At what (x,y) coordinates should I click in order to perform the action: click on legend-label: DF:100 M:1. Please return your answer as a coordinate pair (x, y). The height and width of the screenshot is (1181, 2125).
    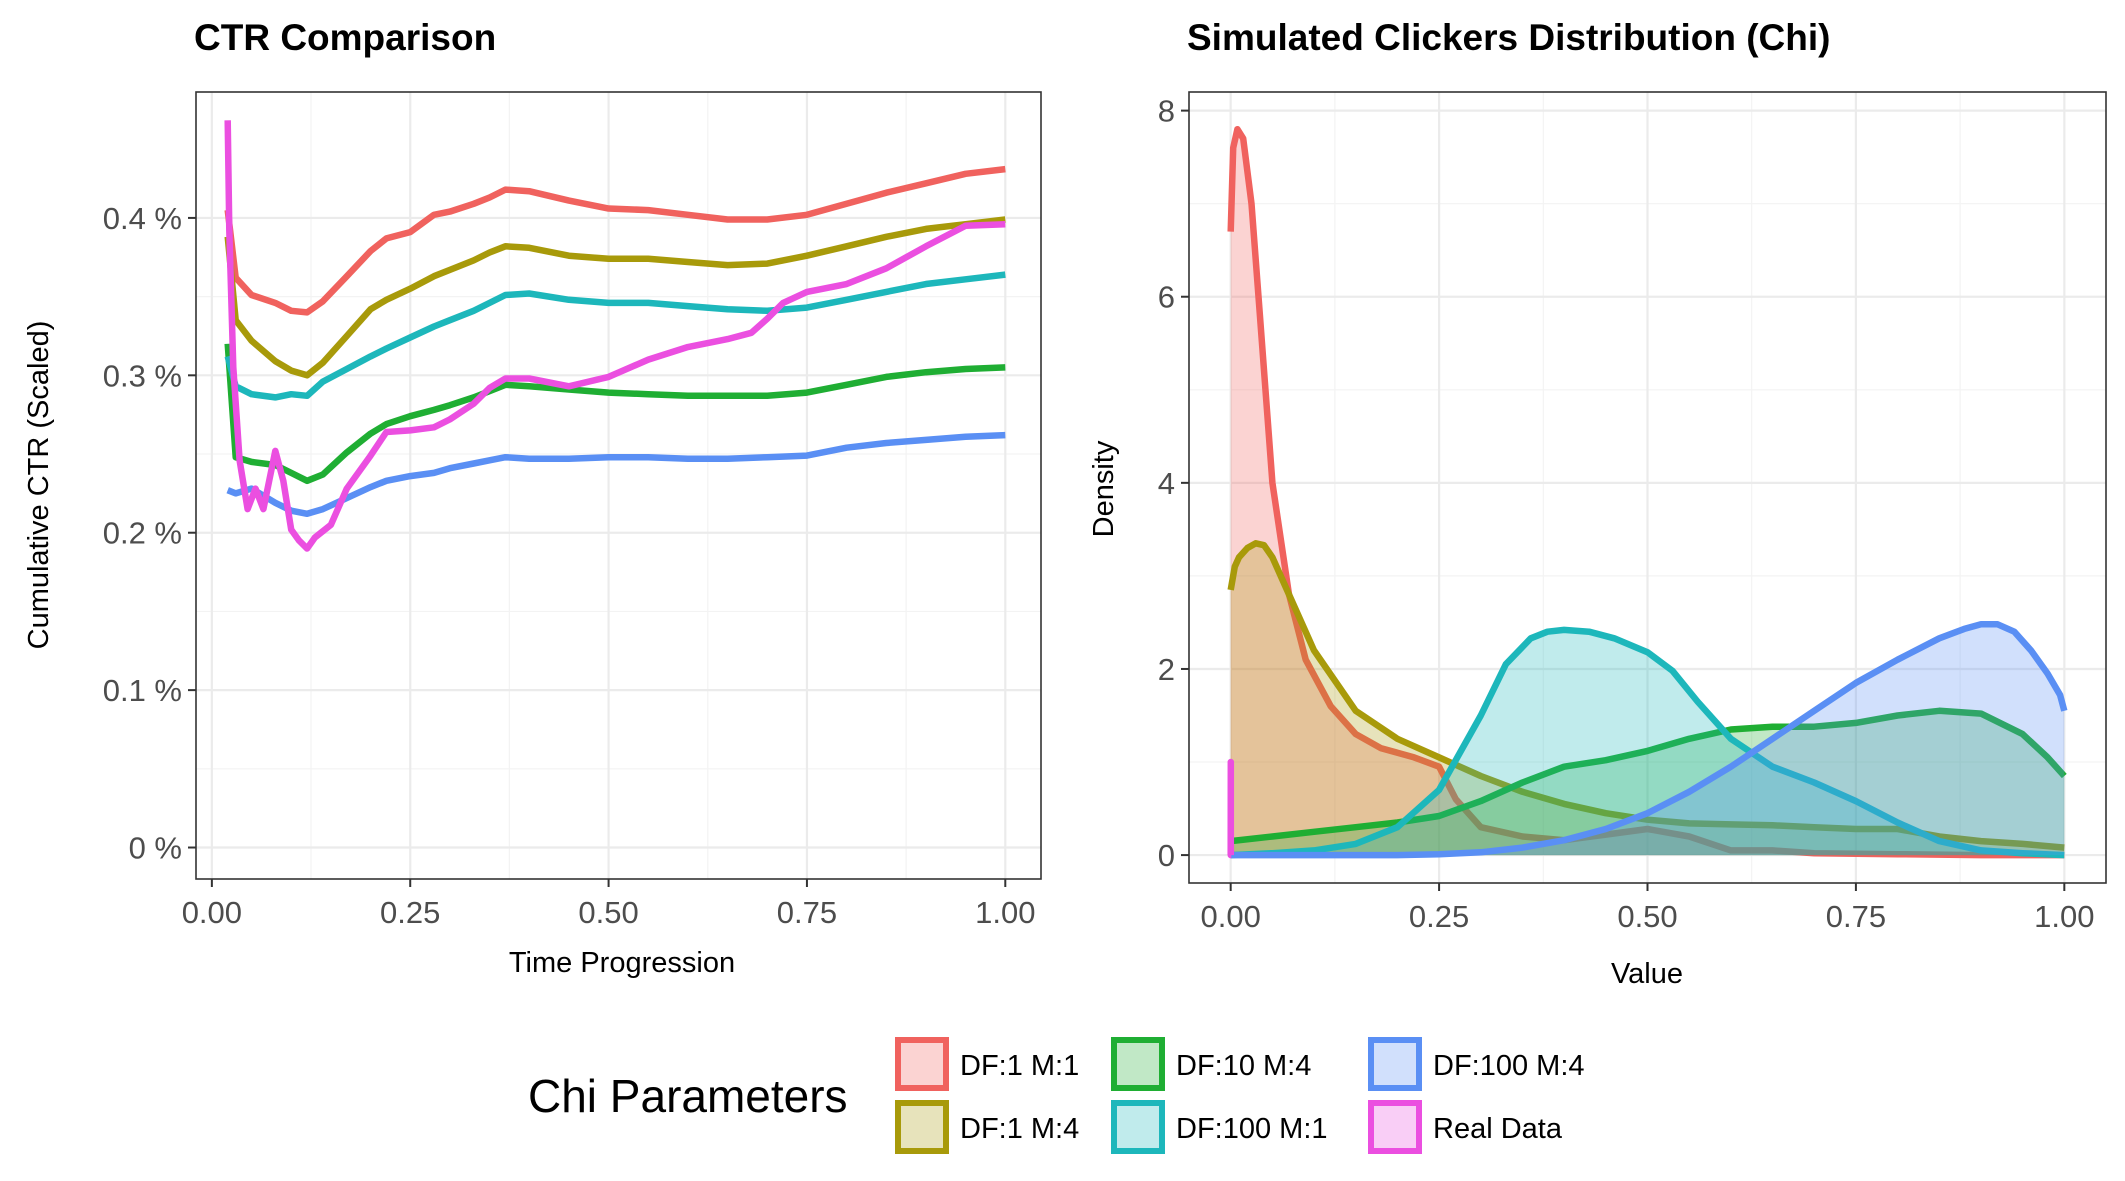
    Looking at the image, I should click on (1252, 1129).